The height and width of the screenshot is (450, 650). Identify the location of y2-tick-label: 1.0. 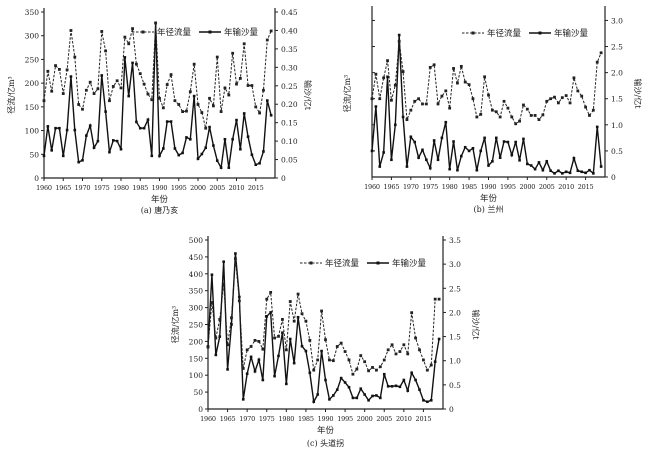
(617, 125).